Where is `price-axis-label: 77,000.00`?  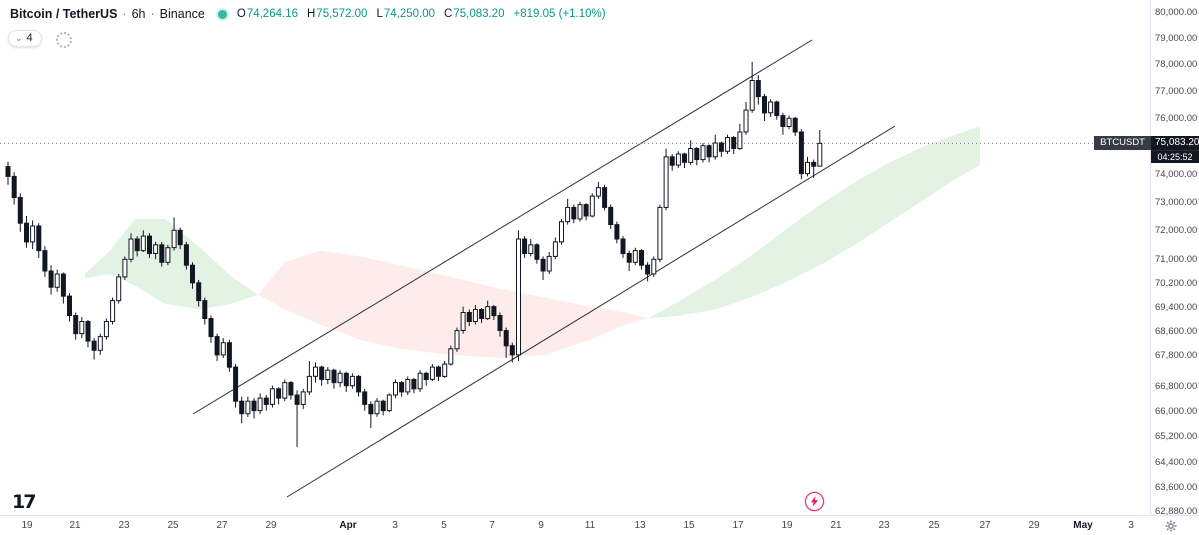
price-axis-label: 77,000.00 is located at coordinates (1176, 92).